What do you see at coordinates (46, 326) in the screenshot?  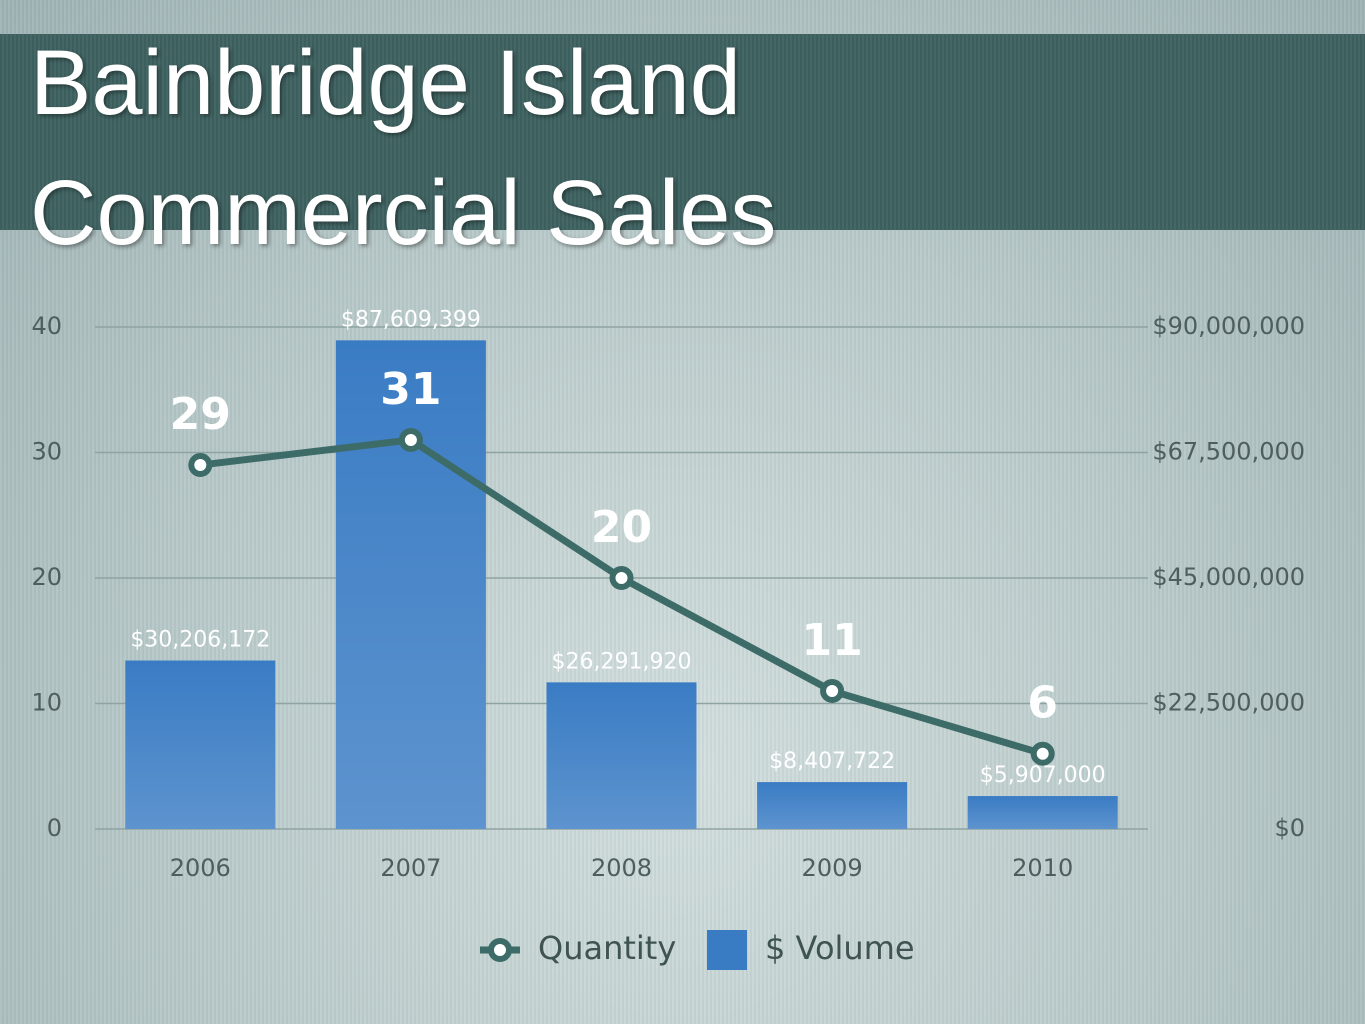 I see `y-tick-label: 40` at bounding box center [46, 326].